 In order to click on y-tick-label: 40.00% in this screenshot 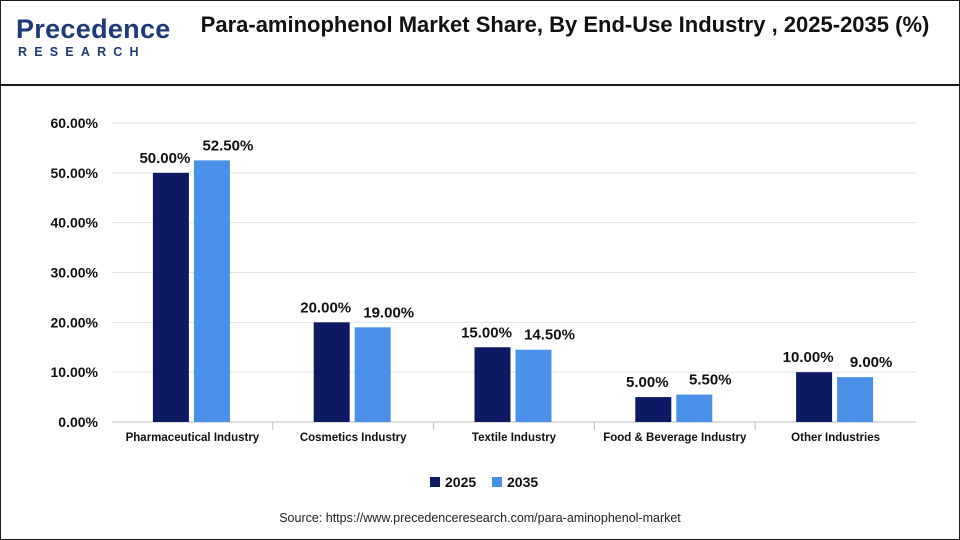, I will do `click(75, 223)`.